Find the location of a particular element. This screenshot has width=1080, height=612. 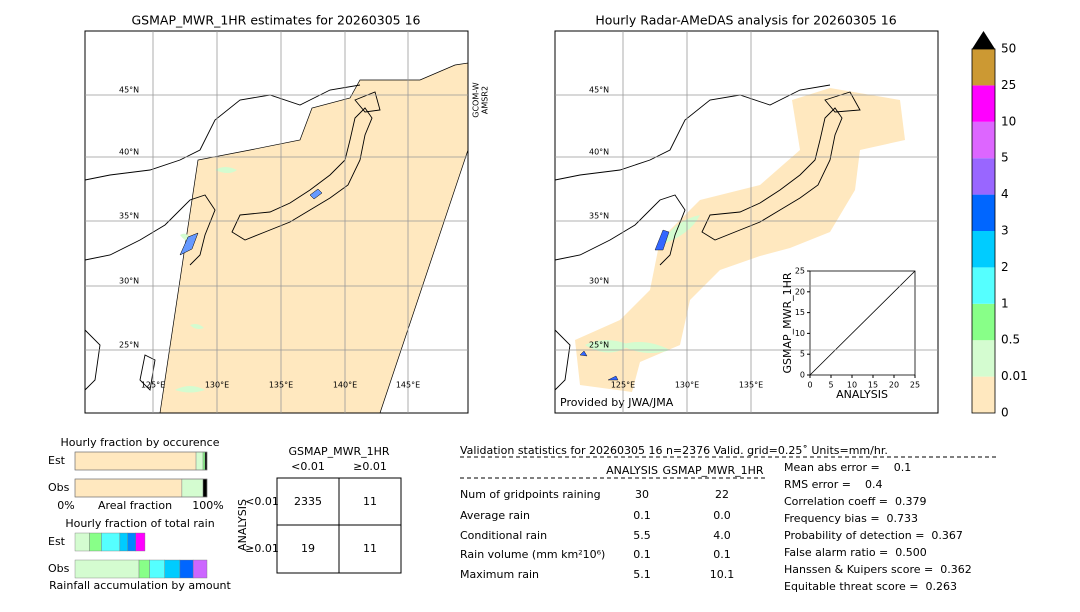

col-label: ≥0.01 is located at coordinates (370, 466).